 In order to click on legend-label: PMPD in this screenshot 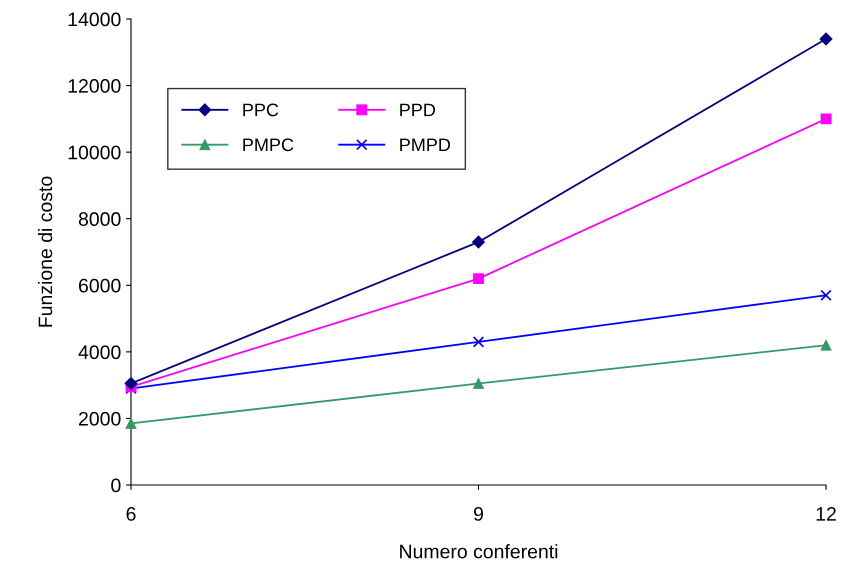, I will do `click(425, 145)`.